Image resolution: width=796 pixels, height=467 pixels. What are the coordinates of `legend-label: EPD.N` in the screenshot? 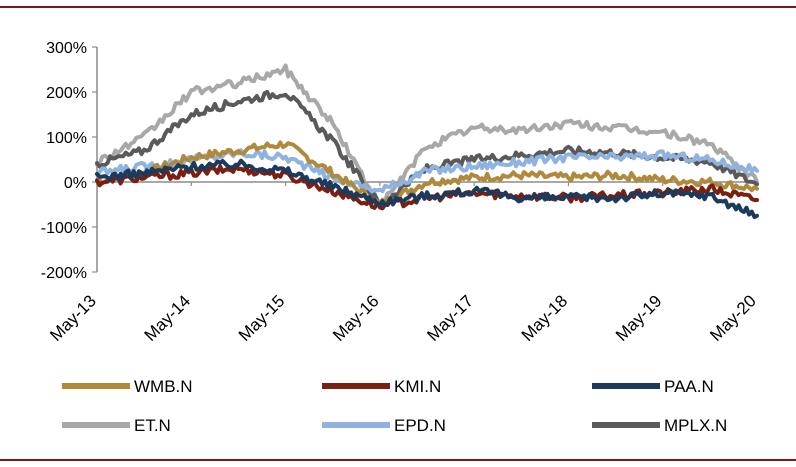 It's located at (420, 425).